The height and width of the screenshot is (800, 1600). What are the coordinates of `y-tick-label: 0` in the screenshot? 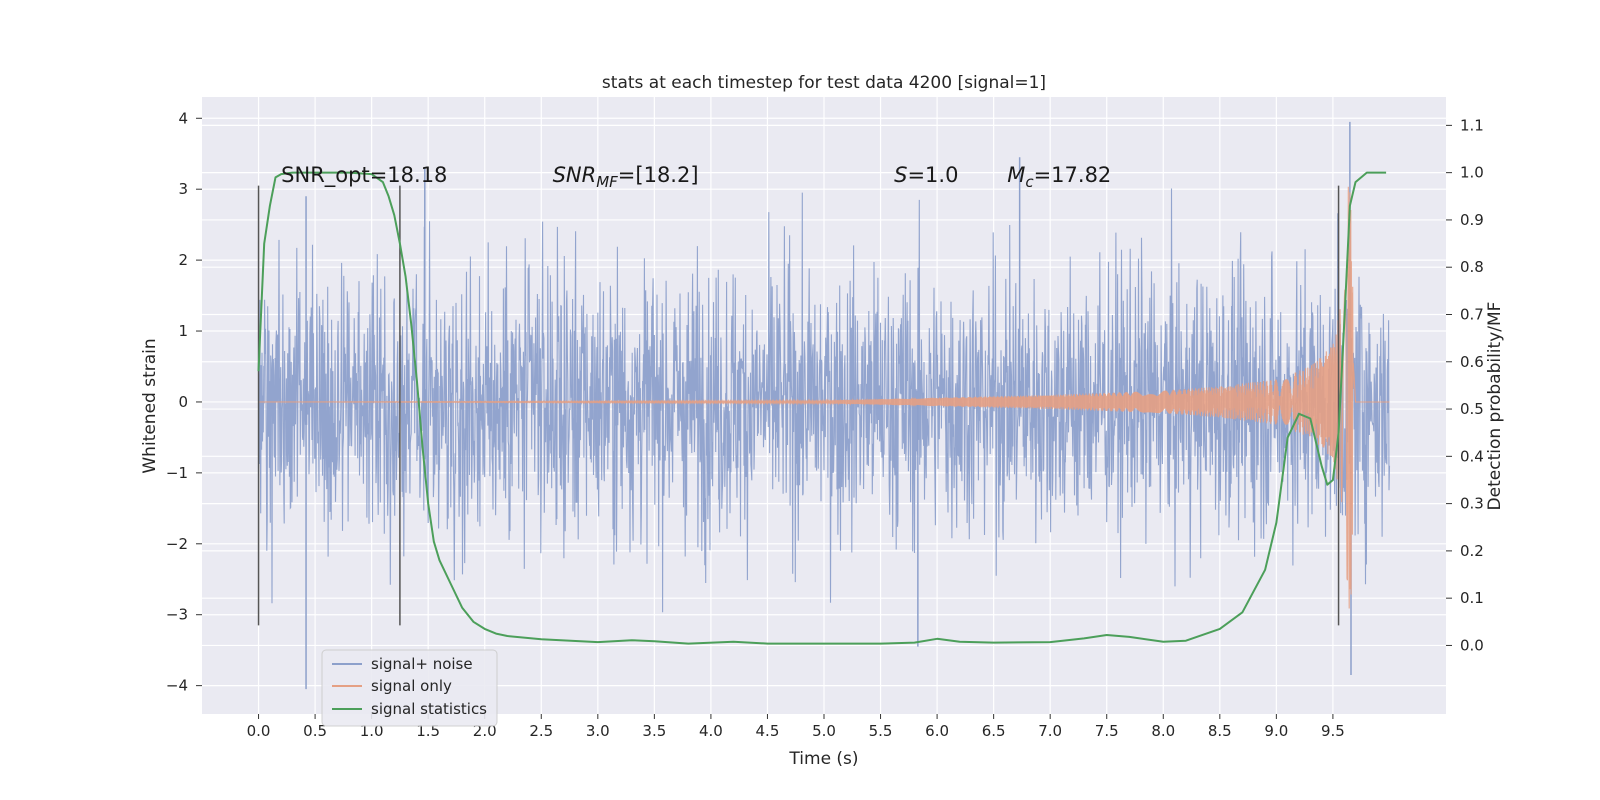 It's located at (183, 402).